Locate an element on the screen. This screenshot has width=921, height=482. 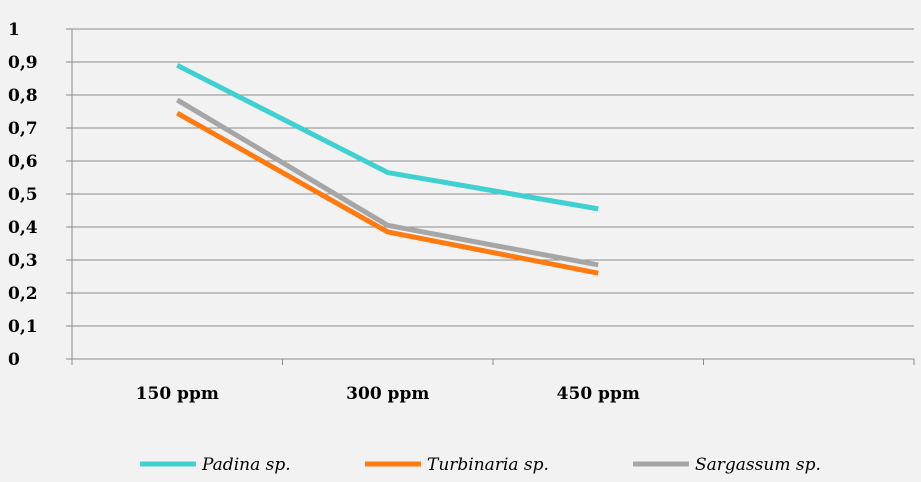
y-tick-label: 0 is located at coordinates (14, 360).